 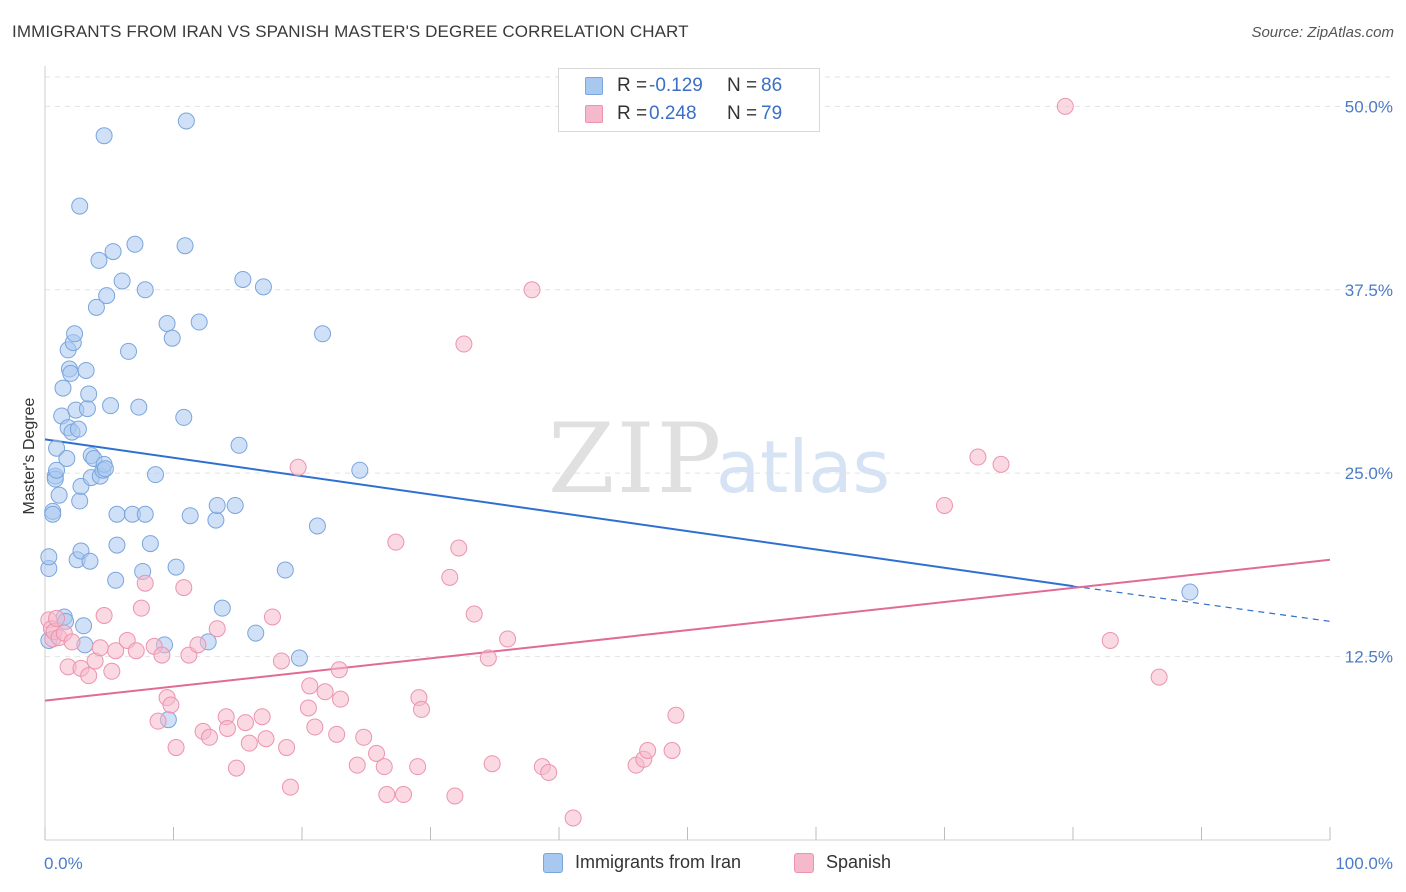 I want to click on iran-trend-line, so click(x=559, y=513).